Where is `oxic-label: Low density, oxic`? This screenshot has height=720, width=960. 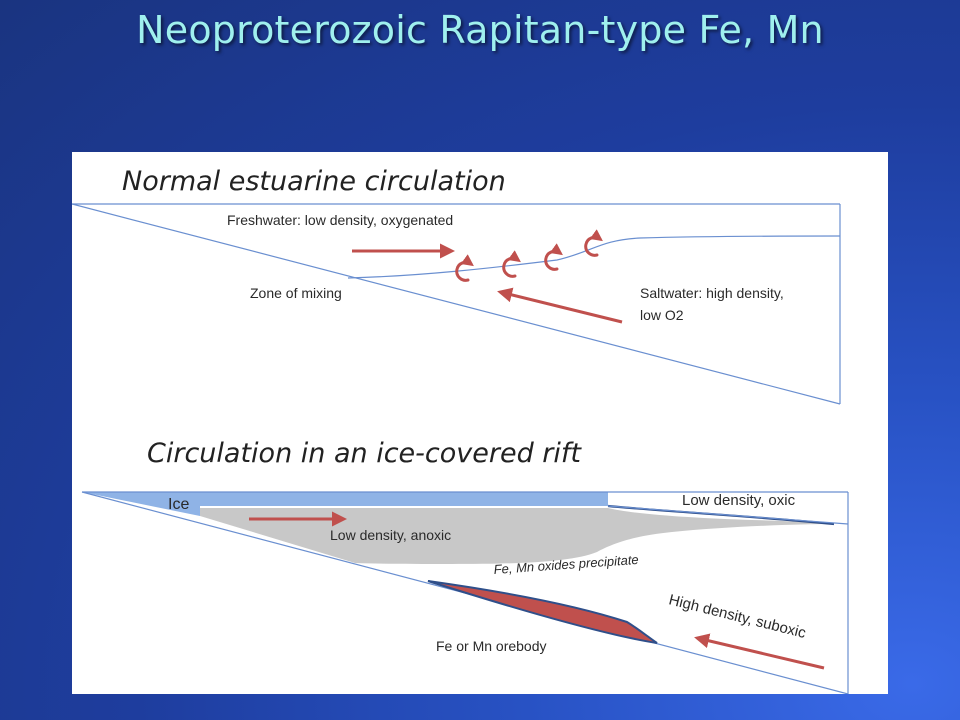 oxic-label: Low density, oxic is located at coordinates (739, 500).